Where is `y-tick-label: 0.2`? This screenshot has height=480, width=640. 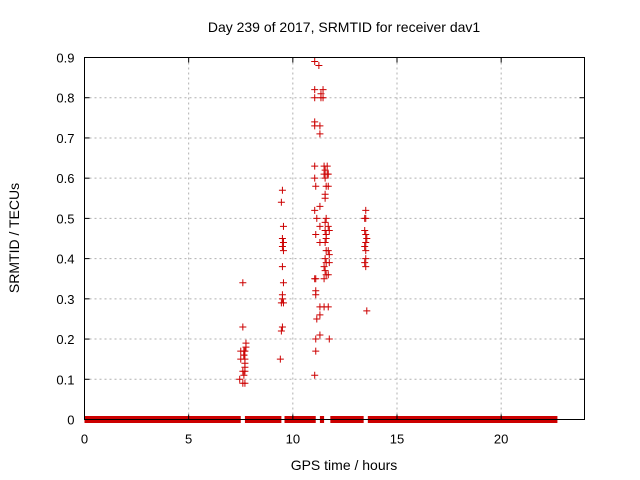 y-tick-label: 0.2 is located at coordinates (65, 339).